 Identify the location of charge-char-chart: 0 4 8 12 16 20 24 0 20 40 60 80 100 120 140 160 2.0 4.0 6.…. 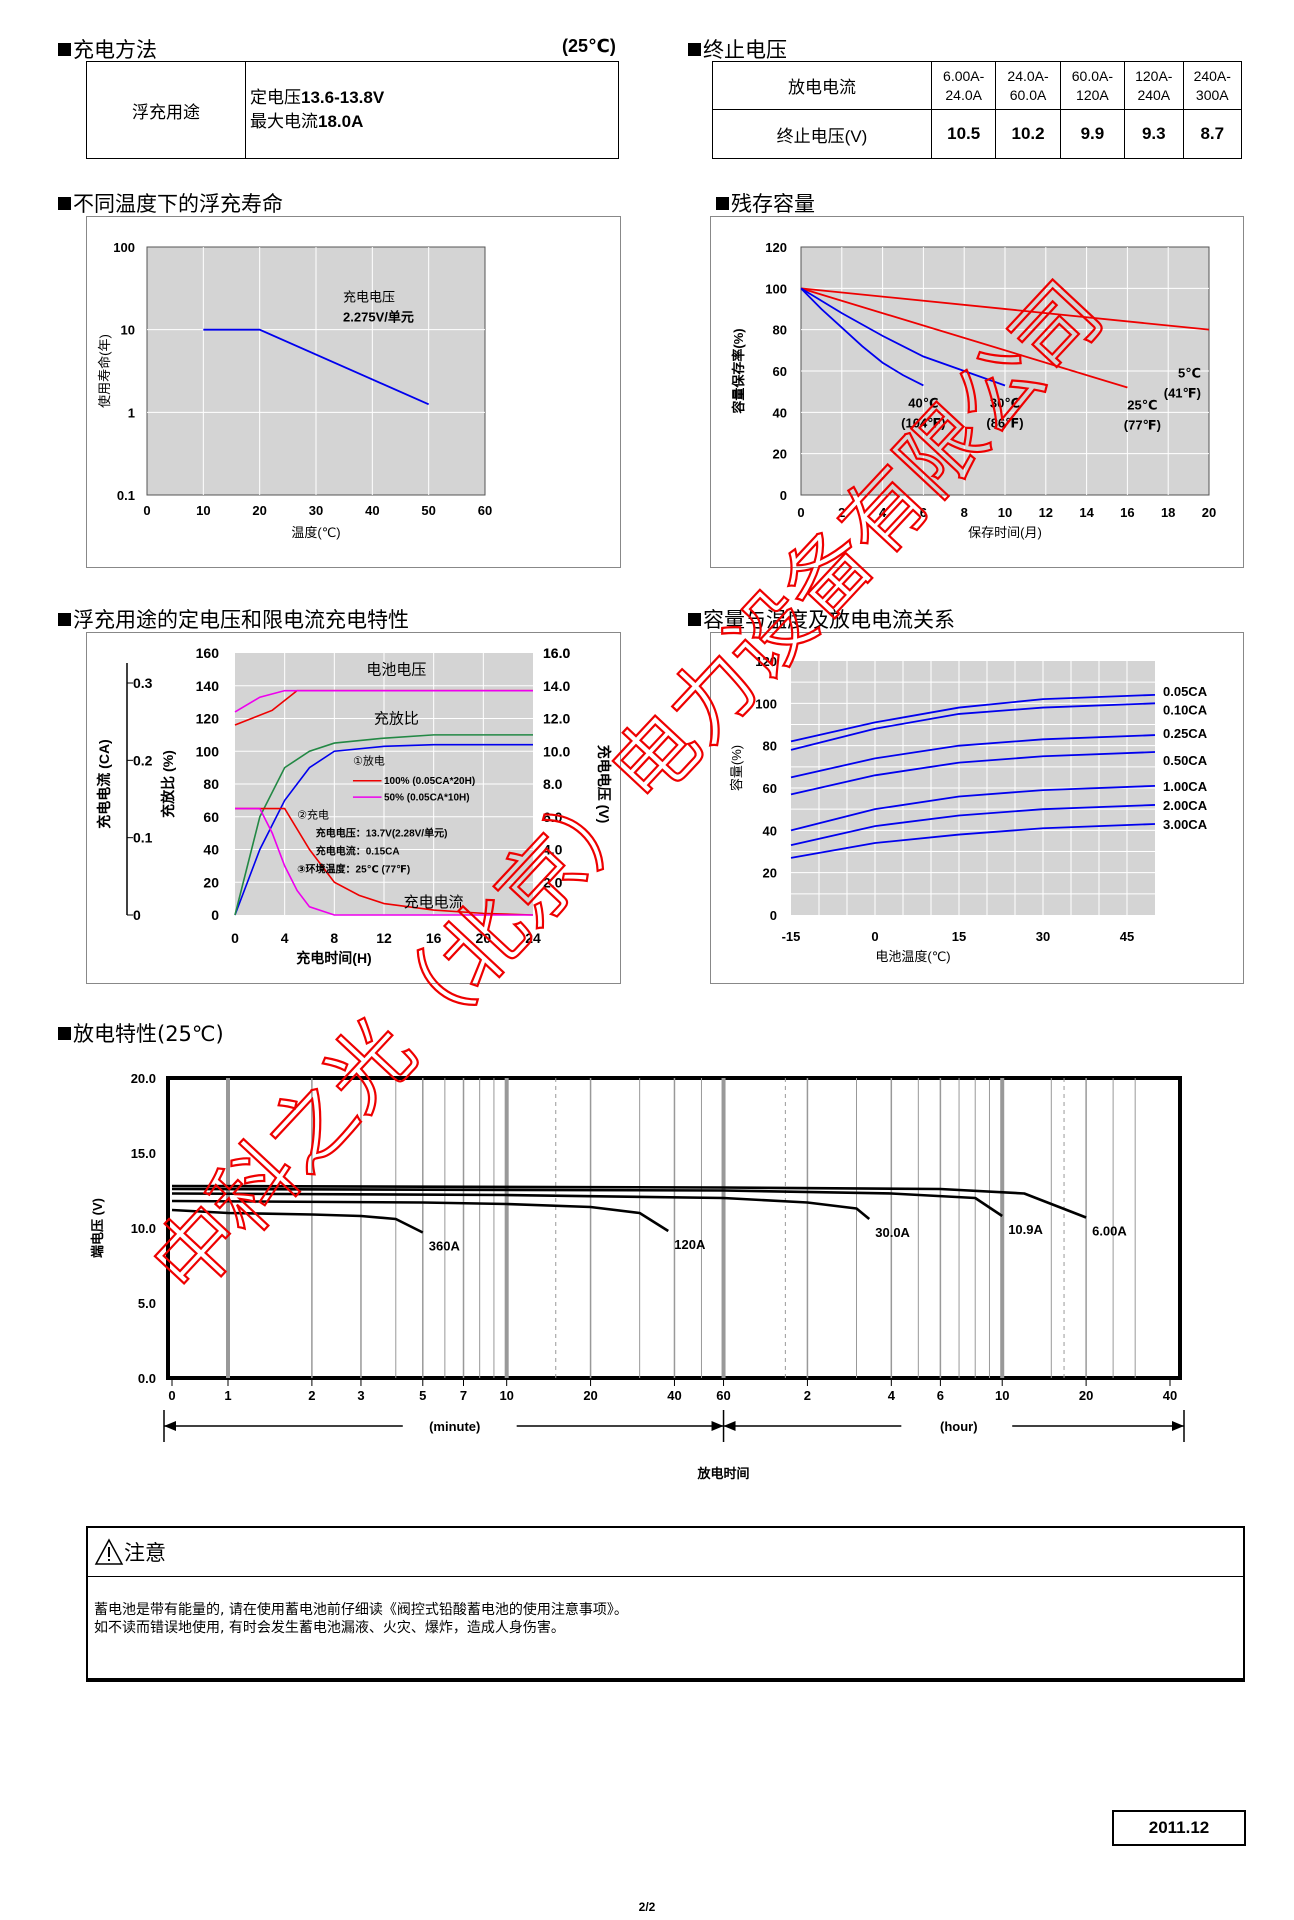
(354, 805).